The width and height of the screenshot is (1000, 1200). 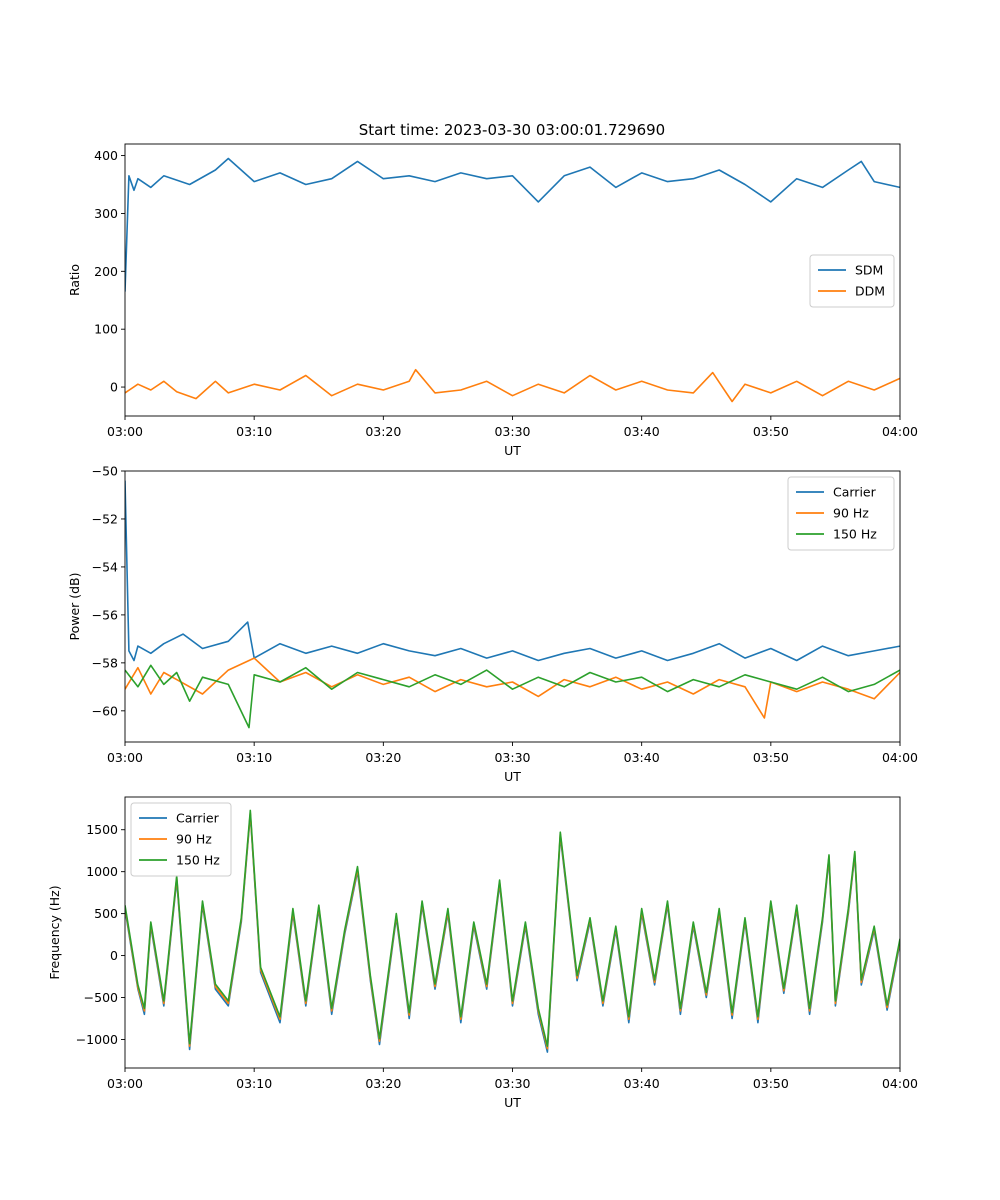 I want to click on y-tick-label: −58, so click(x=105, y=662).